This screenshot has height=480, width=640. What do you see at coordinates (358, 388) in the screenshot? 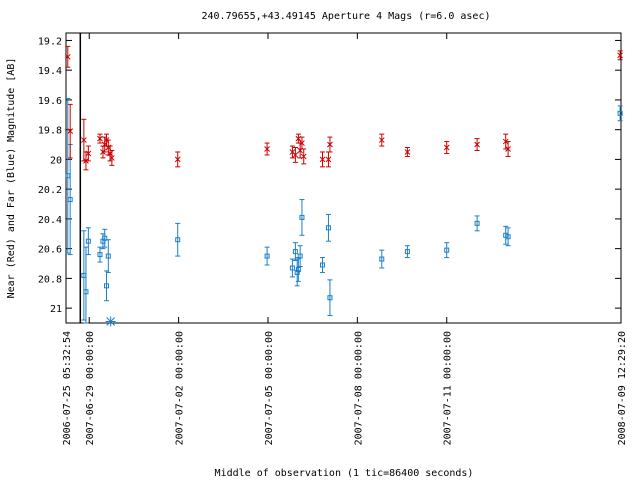
I see `x-tick-label: 2007-07-08 00:00:00` at bounding box center [358, 388].